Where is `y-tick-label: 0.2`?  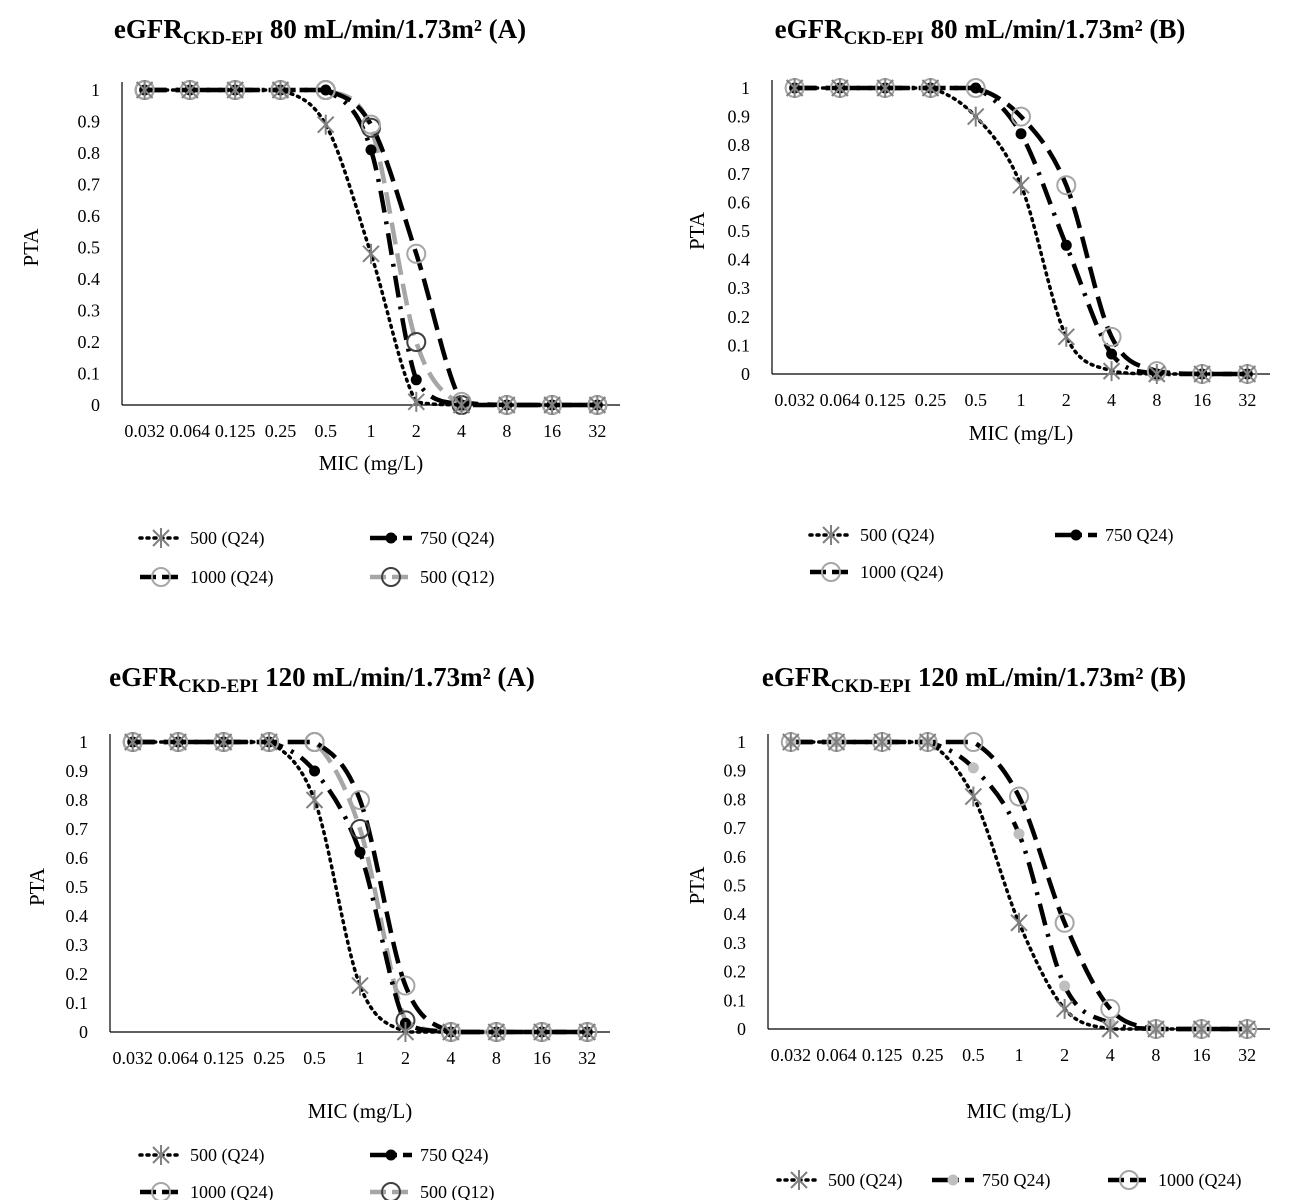
y-tick-label: 0.2 is located at coordinates (77, 974).